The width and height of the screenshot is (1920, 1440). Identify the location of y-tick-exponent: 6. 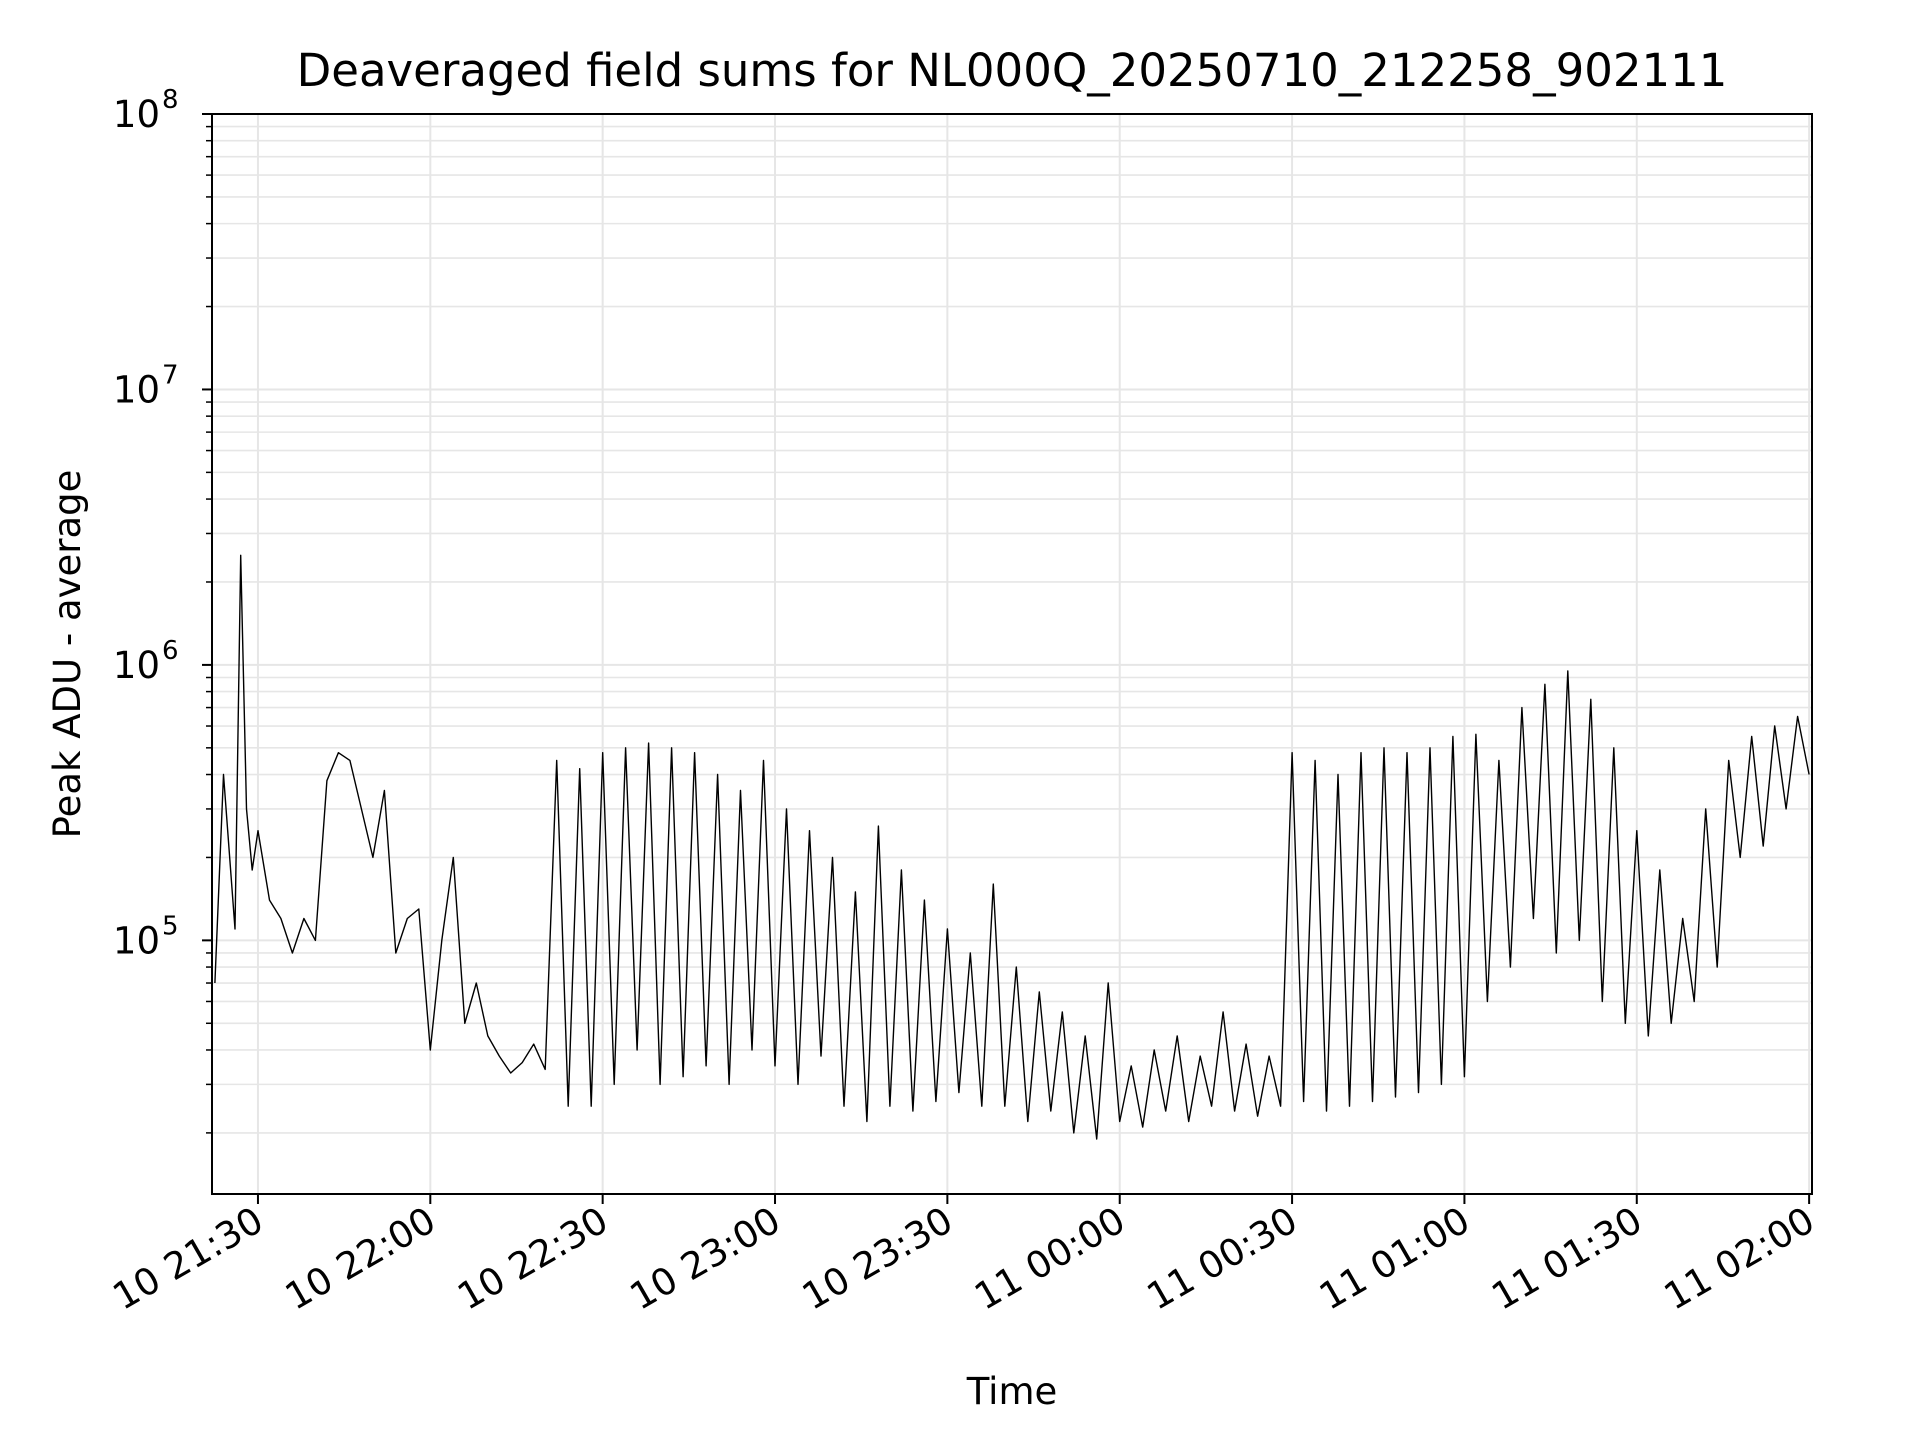
(170, 651).